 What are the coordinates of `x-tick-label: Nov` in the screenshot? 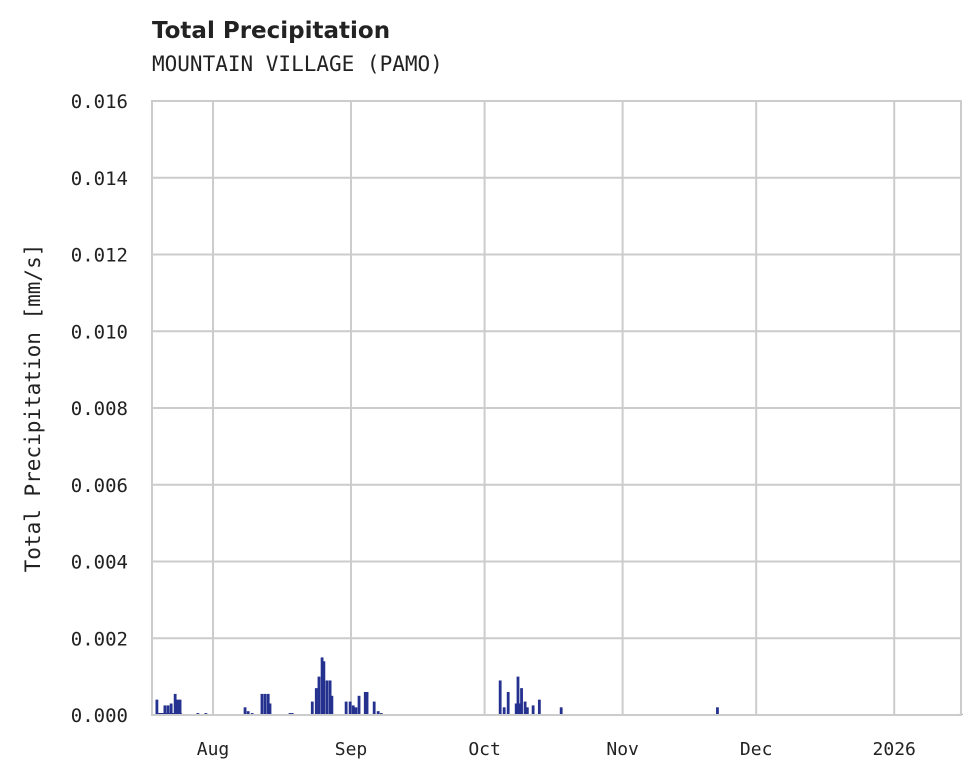 It's located at (622, 749).